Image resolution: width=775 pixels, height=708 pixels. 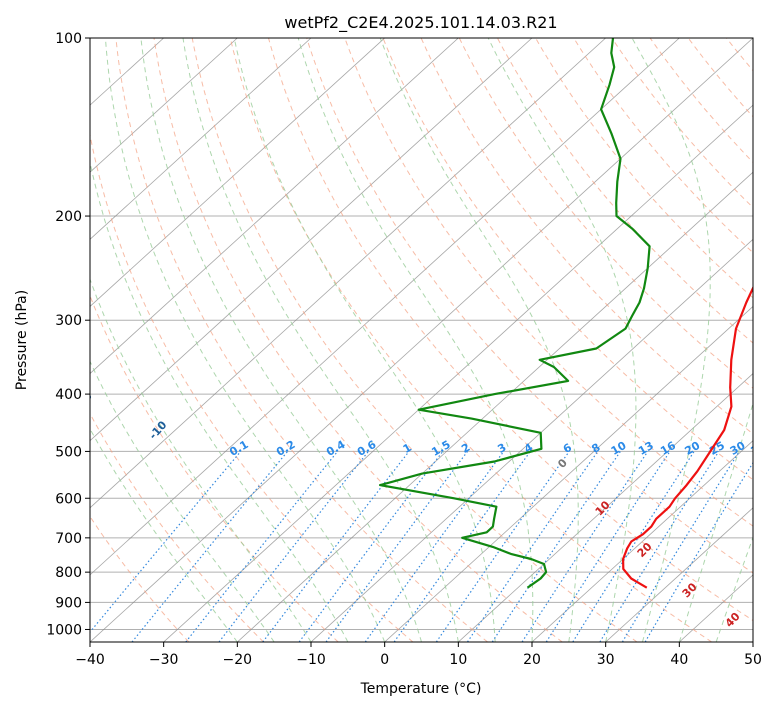 I want to click on mixing-ratio-label: 10, so click(x=619, y=448).